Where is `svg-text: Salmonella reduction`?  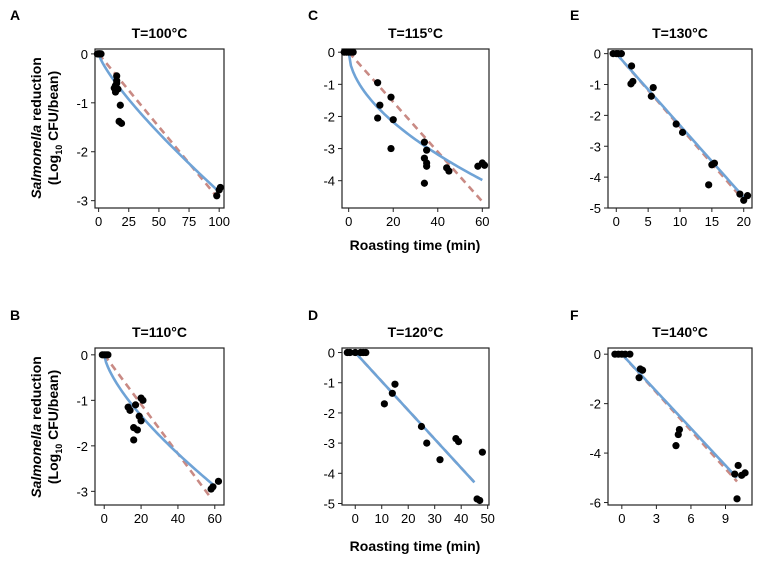
svg-text: Salmonella reduction is located at coordinates (36, 427).